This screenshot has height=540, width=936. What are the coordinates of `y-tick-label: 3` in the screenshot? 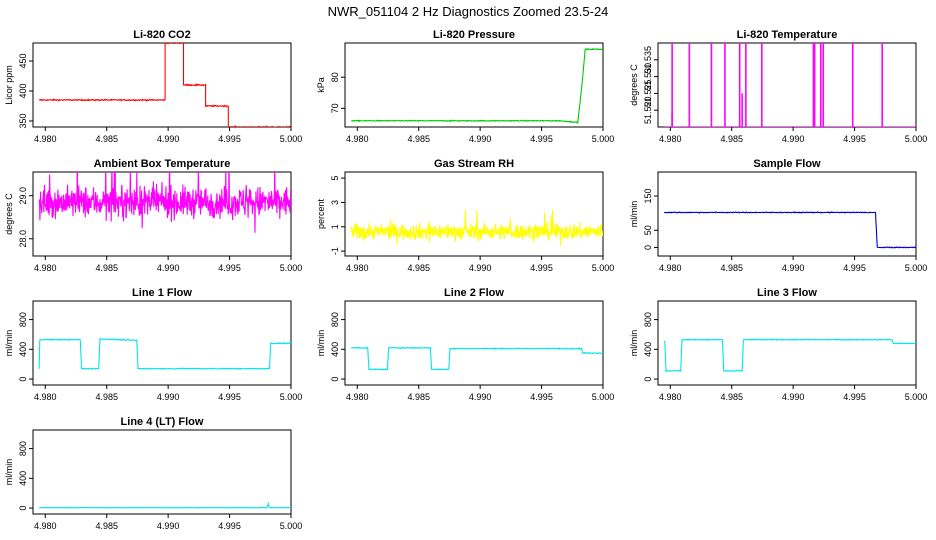 It's located at (335, 202).